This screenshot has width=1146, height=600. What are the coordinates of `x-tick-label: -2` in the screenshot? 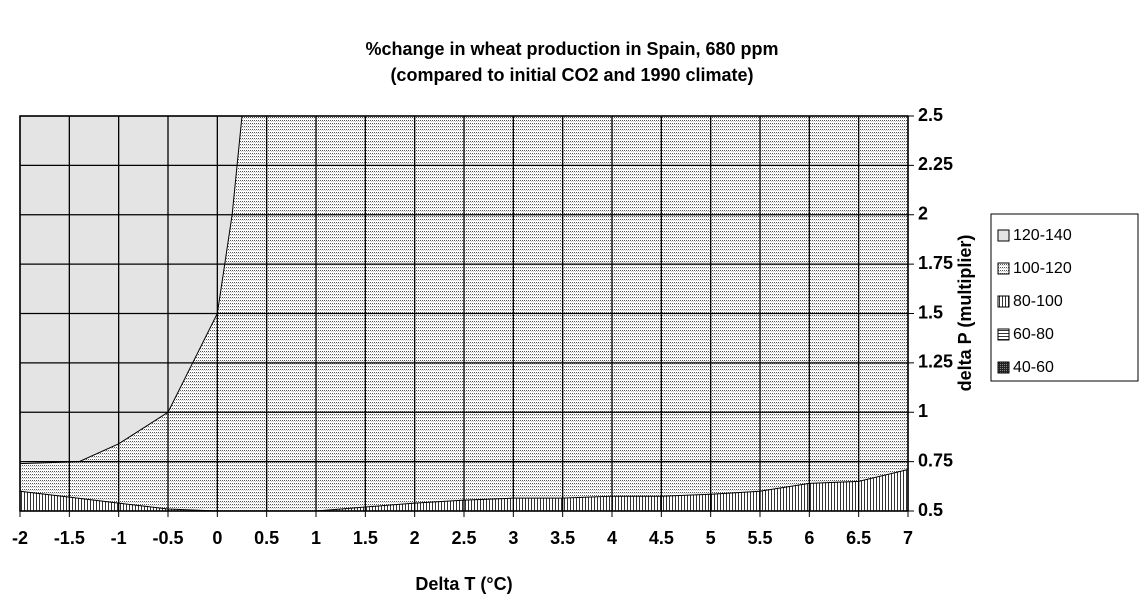 It's located at (20, 538).